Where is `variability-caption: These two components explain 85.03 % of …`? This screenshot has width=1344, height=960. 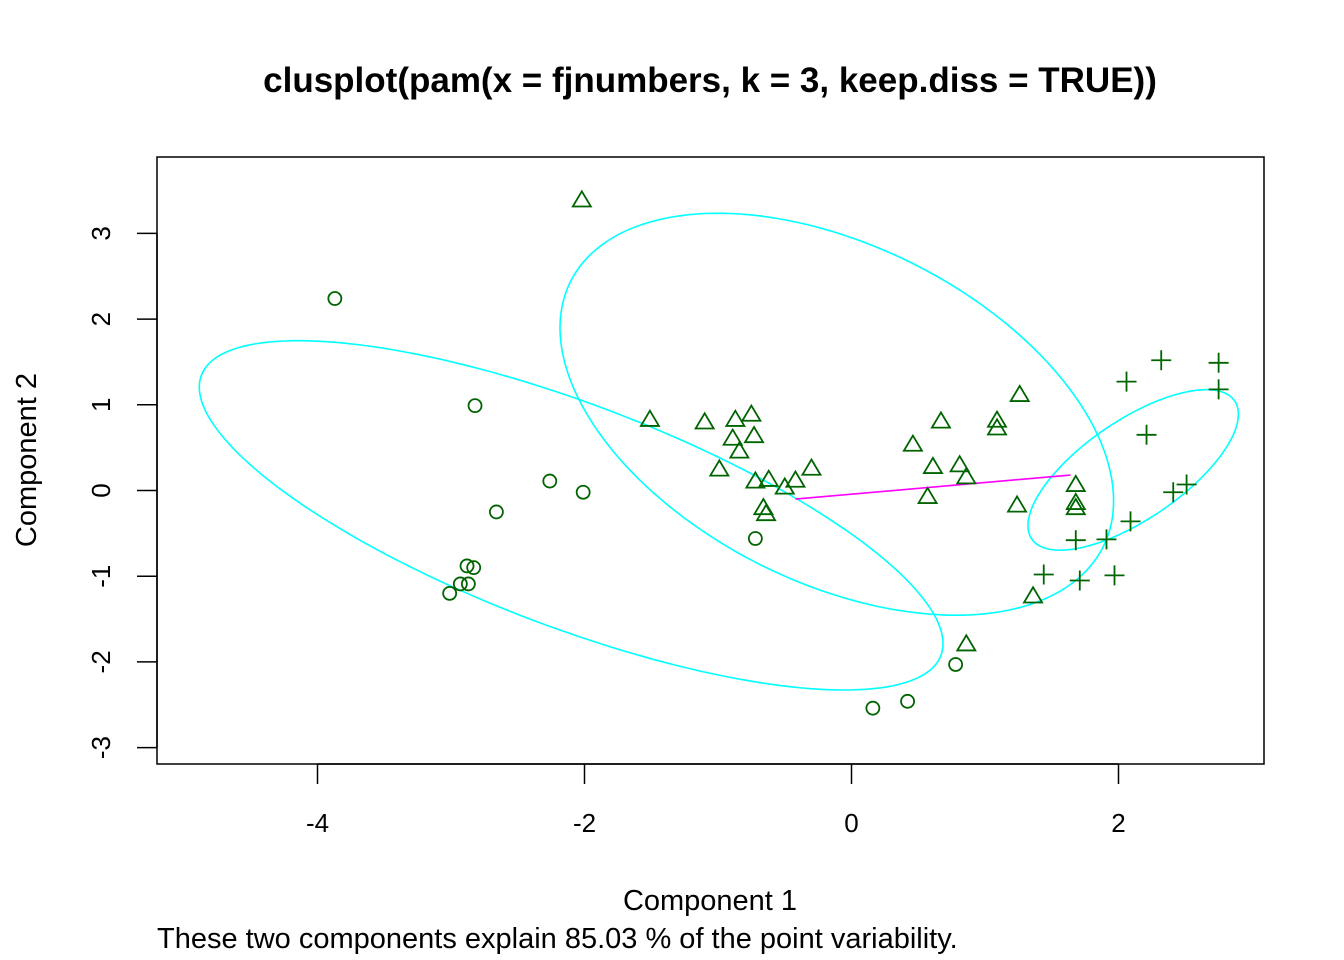 variability-caption: These two components explain 85.03 % of … is located at coordinates (557, 939).